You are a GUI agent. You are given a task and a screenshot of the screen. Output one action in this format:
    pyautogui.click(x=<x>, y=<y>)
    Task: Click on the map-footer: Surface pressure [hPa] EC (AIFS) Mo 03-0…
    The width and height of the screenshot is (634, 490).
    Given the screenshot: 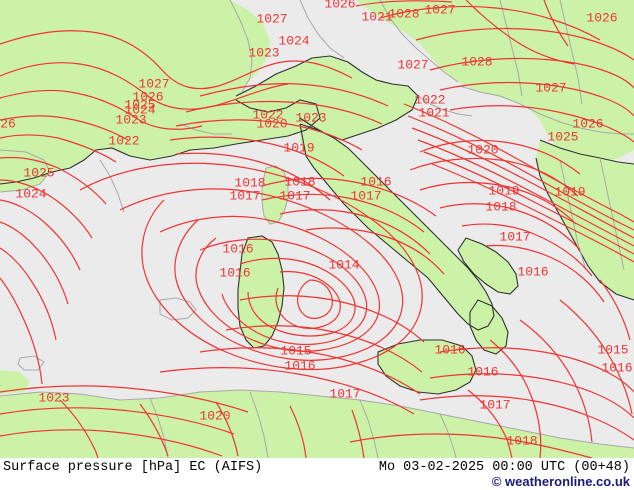 What is the action you would take?
    pyautogui.click(x=317, y=474)
    